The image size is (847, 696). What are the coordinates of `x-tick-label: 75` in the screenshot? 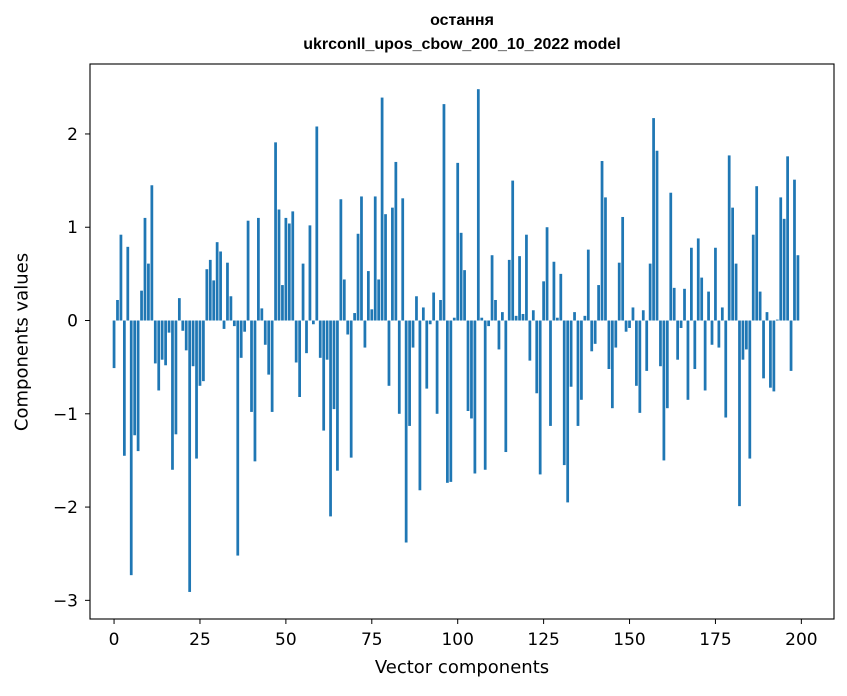 It's located at (372, 640).